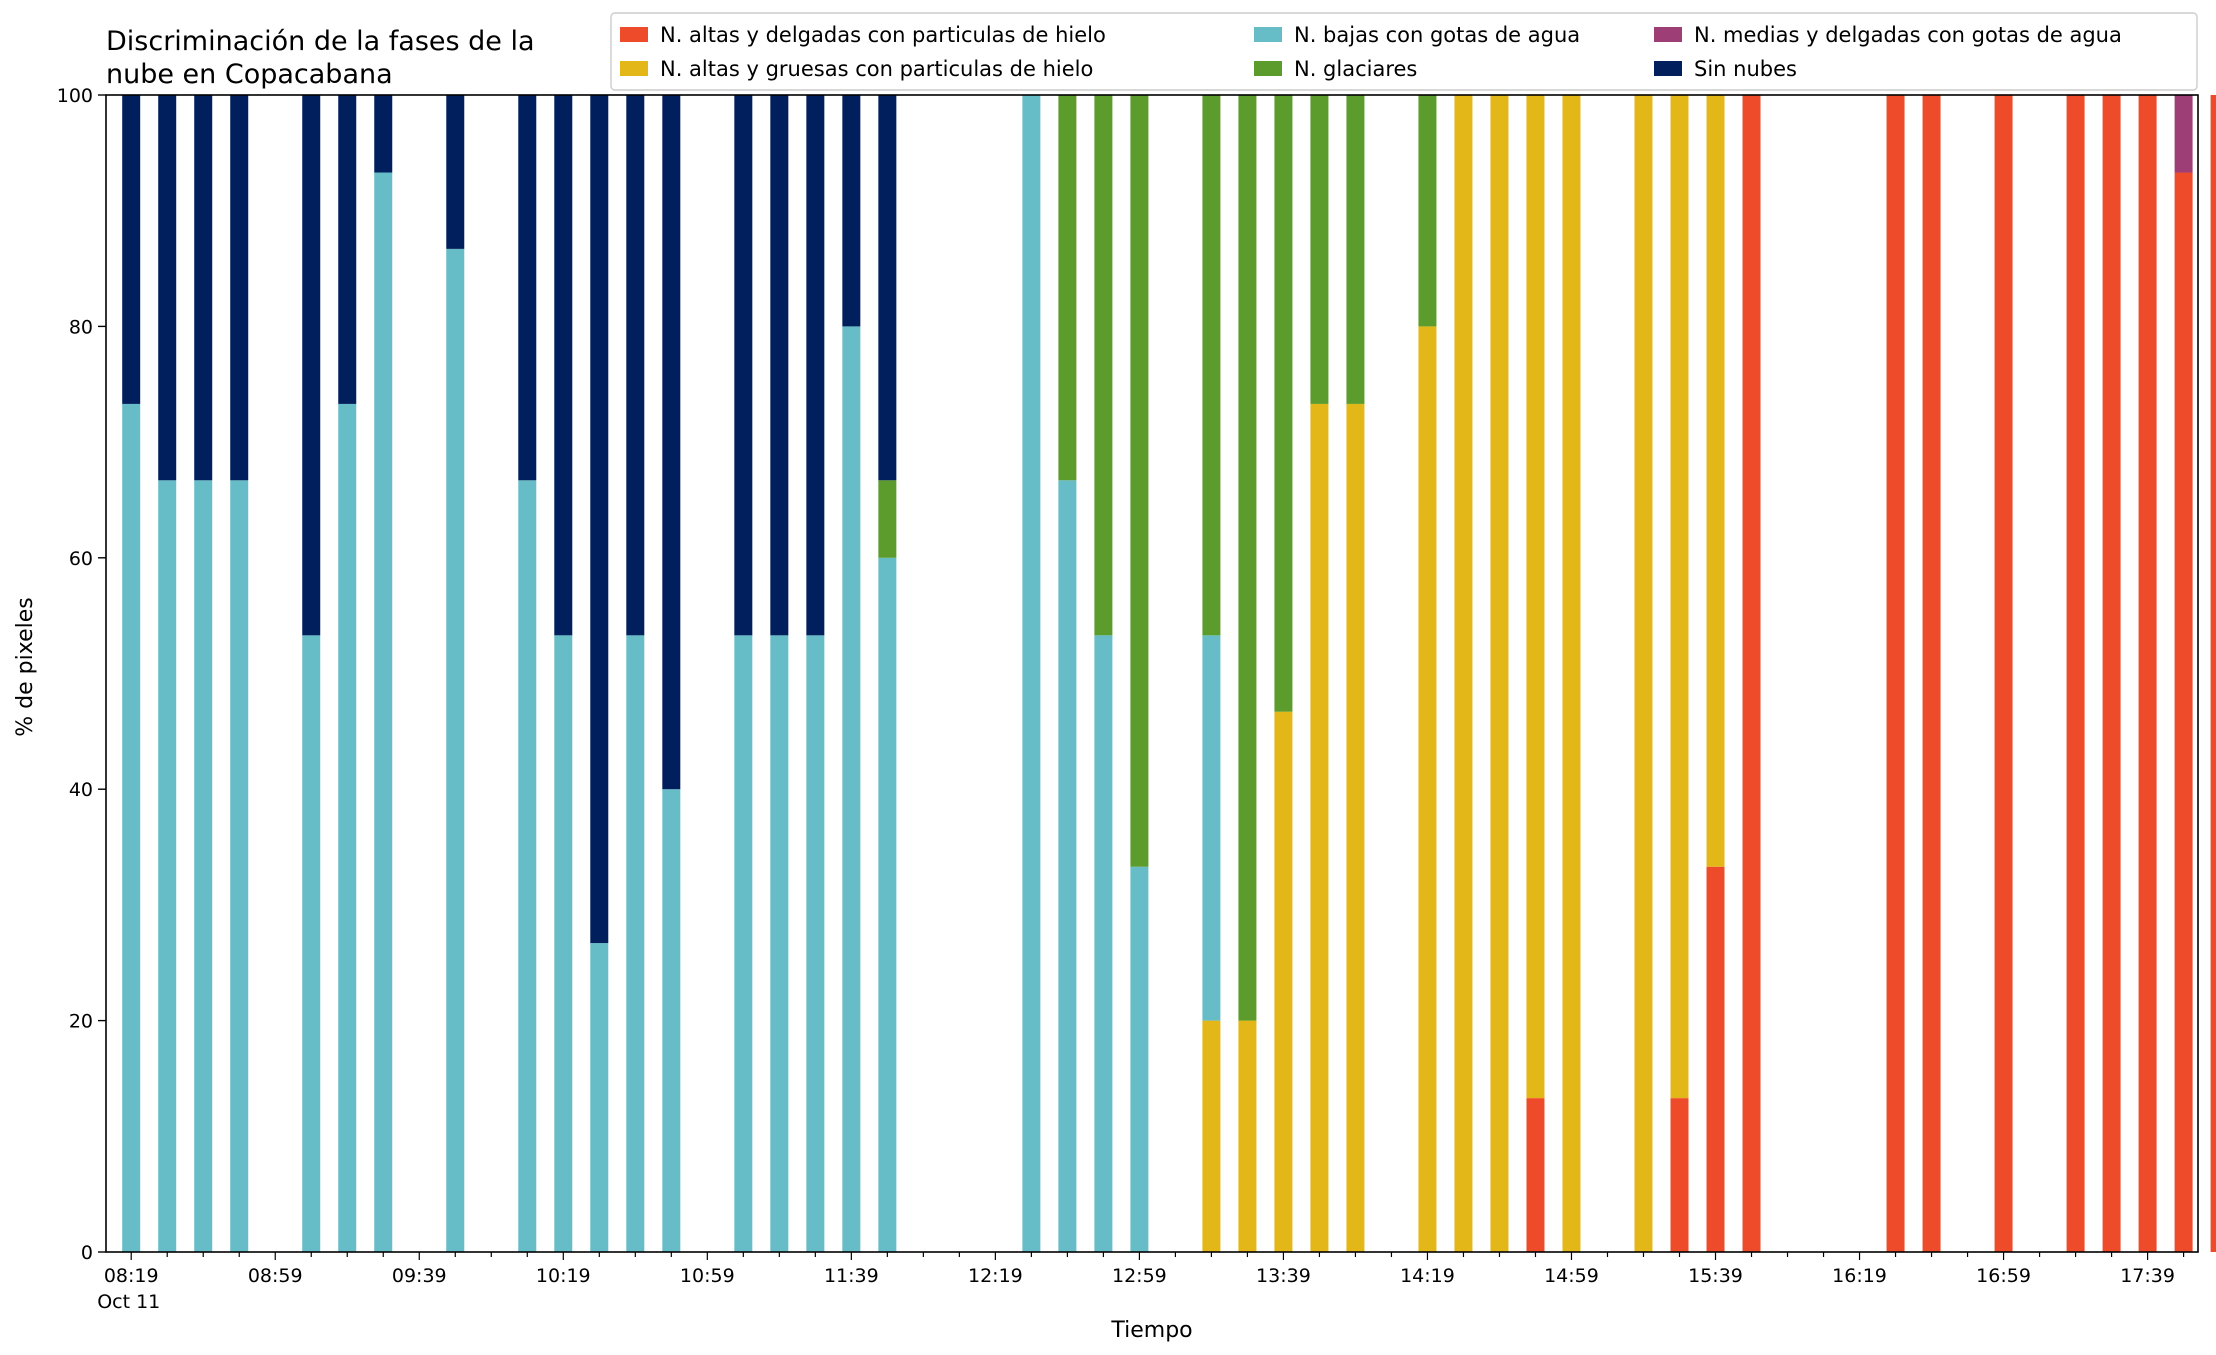 This screenshot has height=1355, width=2216. Describe the element at coordinates (1715, 1276) in the screenshot. I see `x-tick-label-11: 15:39` at that location.